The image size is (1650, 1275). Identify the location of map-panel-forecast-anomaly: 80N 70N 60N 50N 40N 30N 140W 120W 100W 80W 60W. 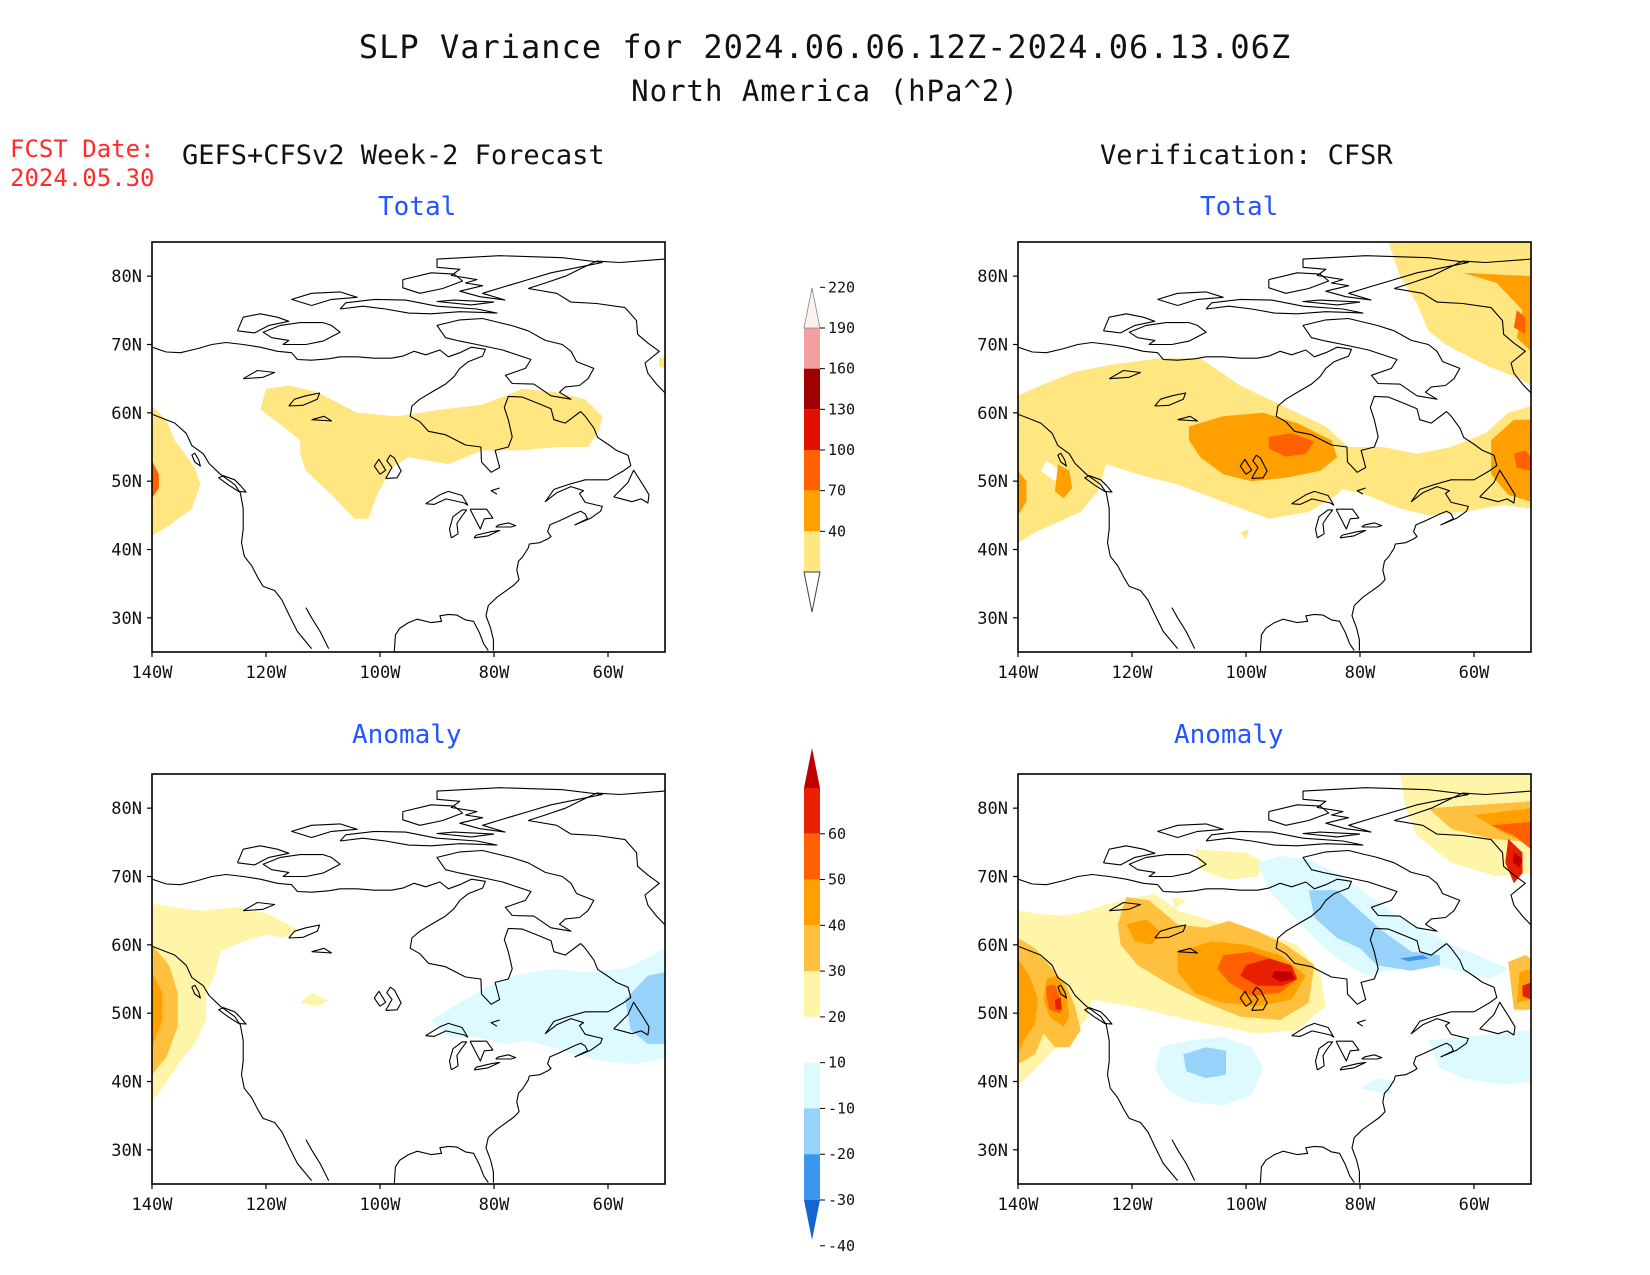
(388, 994).